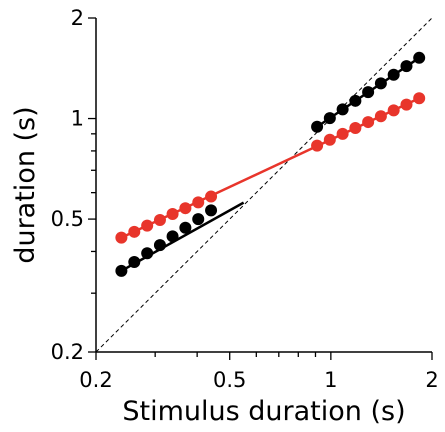 This screenshot has width=445, height=432. I want to click on x-tick-label: 0.5, so click(229, 380).